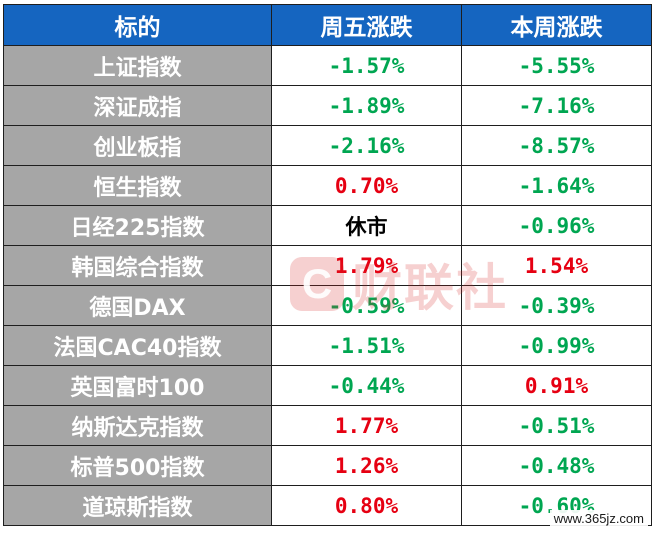  I want to click on table-row: 深证成指 -1.89% -7.16%, so click(327, 105).